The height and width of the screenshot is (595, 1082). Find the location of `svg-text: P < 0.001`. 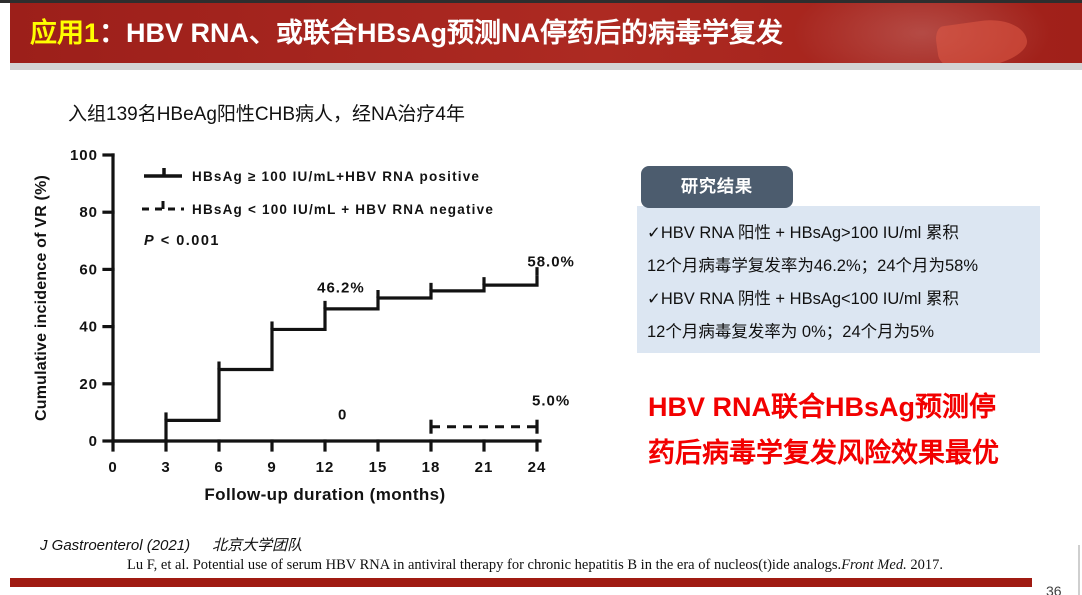

svg-text: P < 0.001 is located at coordinates (182, 241).